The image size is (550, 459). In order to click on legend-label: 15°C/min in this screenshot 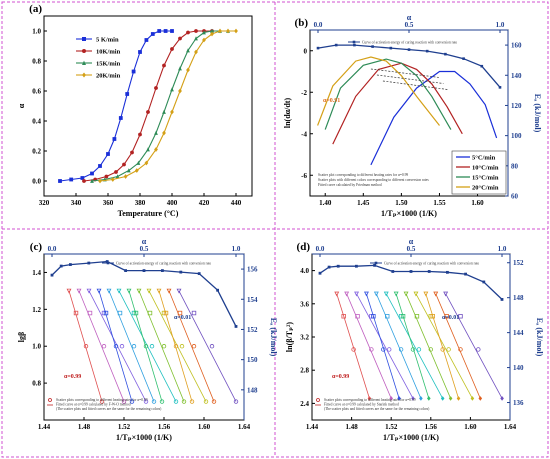, I will do `click(485, 178)`.